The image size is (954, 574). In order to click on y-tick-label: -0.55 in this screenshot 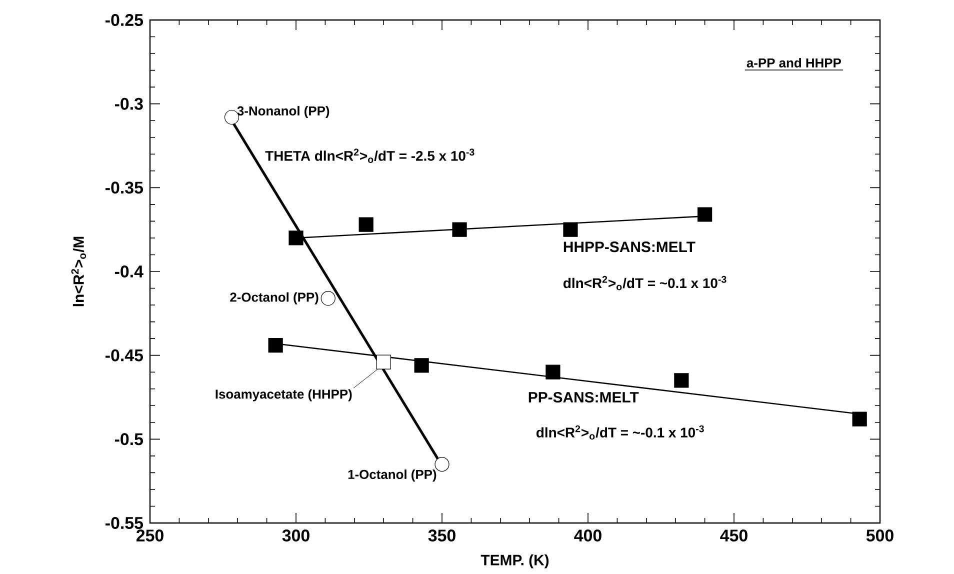, I will do `click(125, 523)`.